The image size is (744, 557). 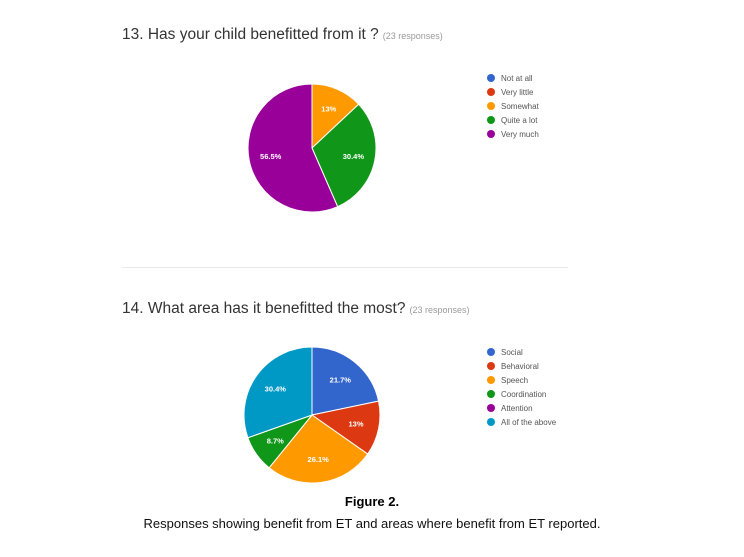 What do you see at coordinates (412, 36) in the screenshot?
I see `chart-1-responses: (23 responses)` at bounding box center [412, 36].